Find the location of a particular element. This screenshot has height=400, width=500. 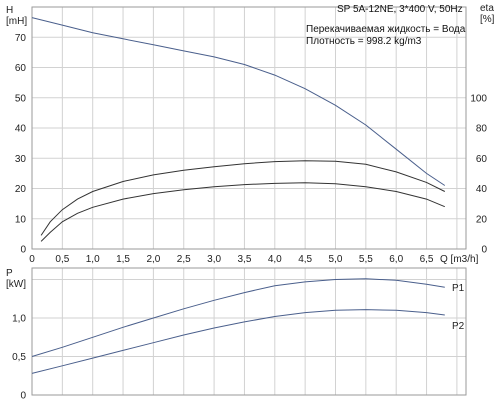

density-label: Плотность = 998.2 kg/m3 is located at coordinates (364, 41).